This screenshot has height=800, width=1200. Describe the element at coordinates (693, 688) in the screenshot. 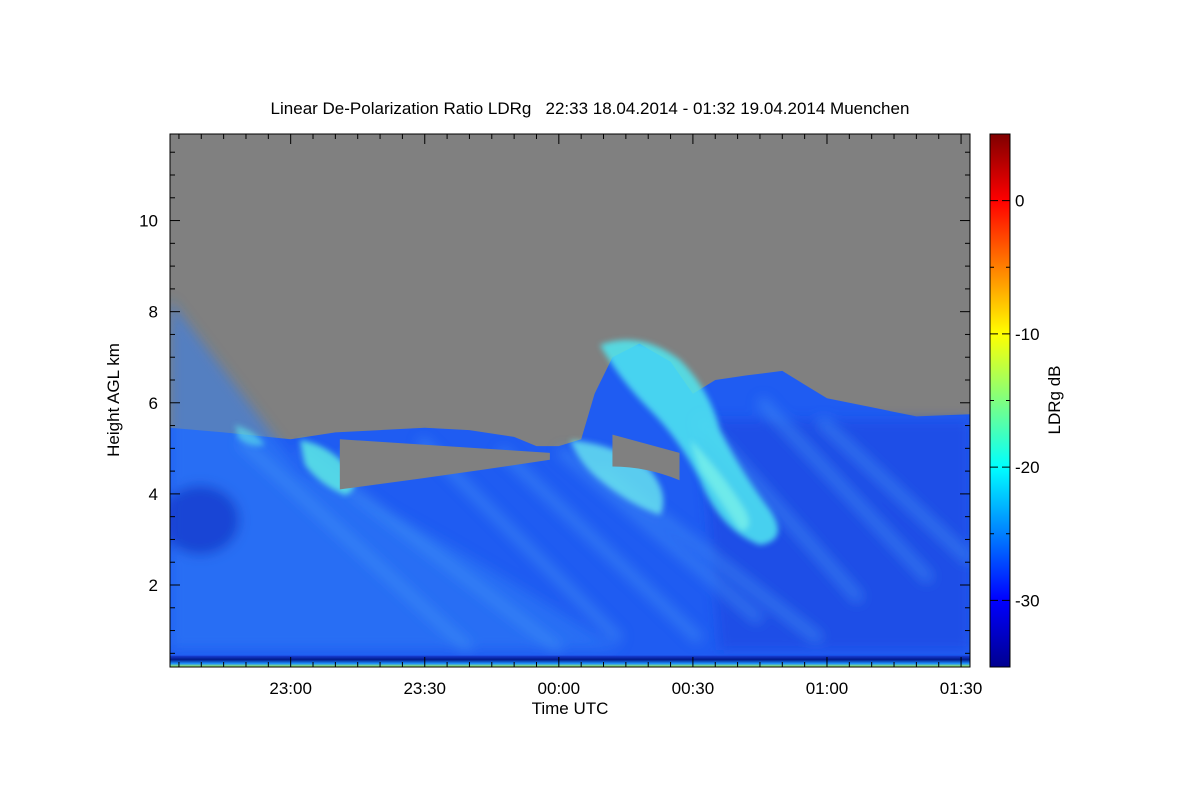

I see `x-tick-label: 00:30` at that location.